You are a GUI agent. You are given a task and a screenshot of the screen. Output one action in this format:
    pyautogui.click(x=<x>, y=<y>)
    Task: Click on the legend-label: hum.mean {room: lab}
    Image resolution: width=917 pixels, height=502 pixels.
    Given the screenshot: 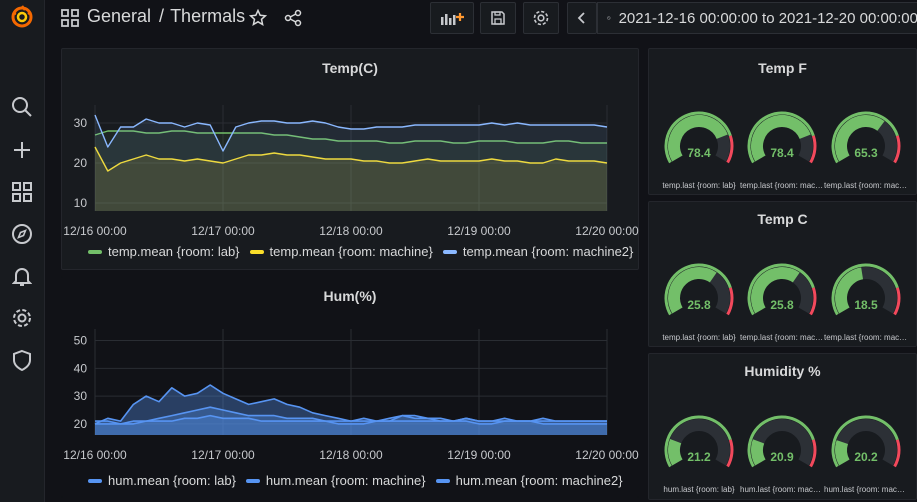 What is the action you would take?
    pyautogui.click(x=172, y=480)
    